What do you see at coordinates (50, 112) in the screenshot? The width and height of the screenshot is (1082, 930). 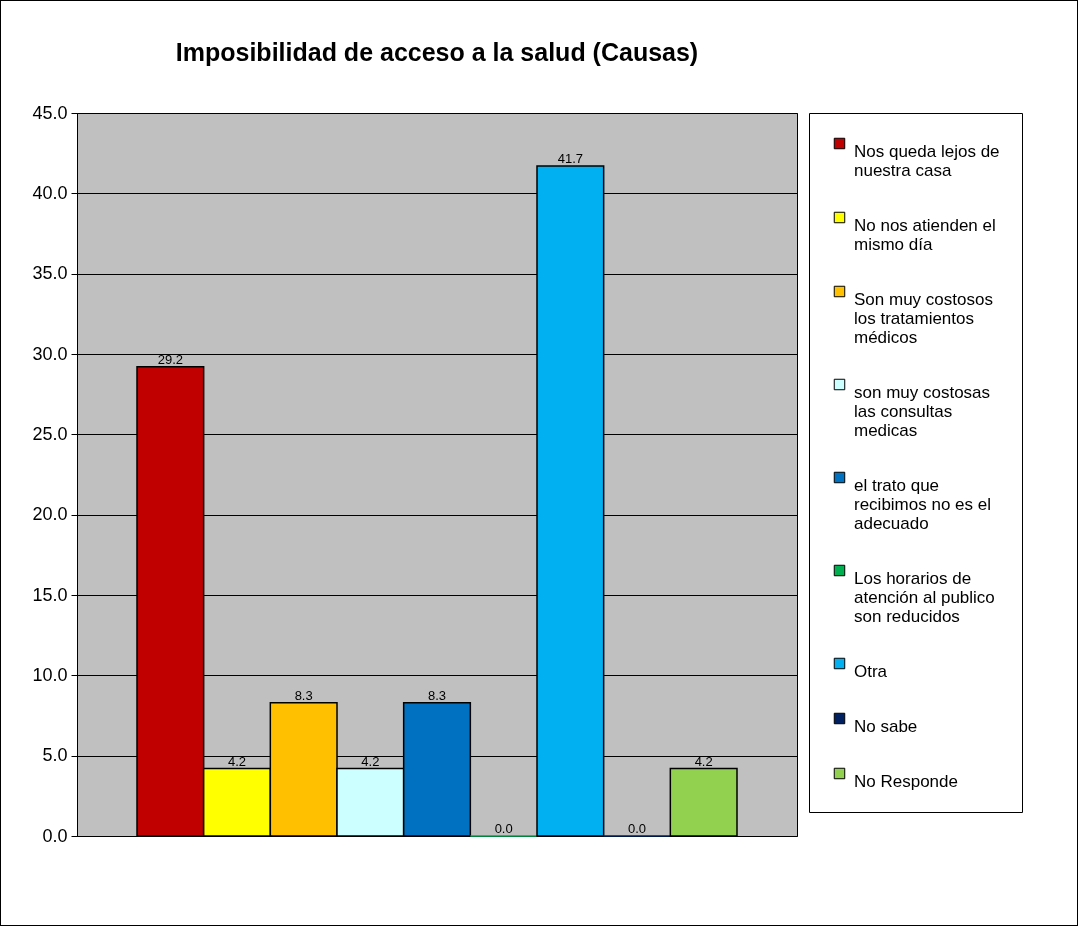 I see `y-tick-label: 45.0` at bounding box center [50, 112].